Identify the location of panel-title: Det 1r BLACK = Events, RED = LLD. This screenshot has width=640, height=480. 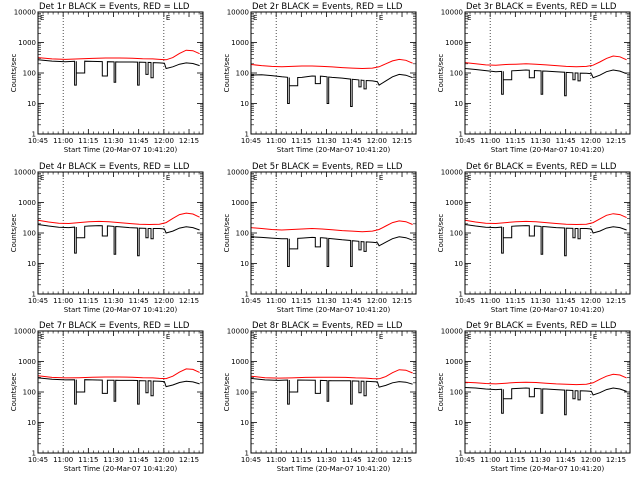
(114, 7).